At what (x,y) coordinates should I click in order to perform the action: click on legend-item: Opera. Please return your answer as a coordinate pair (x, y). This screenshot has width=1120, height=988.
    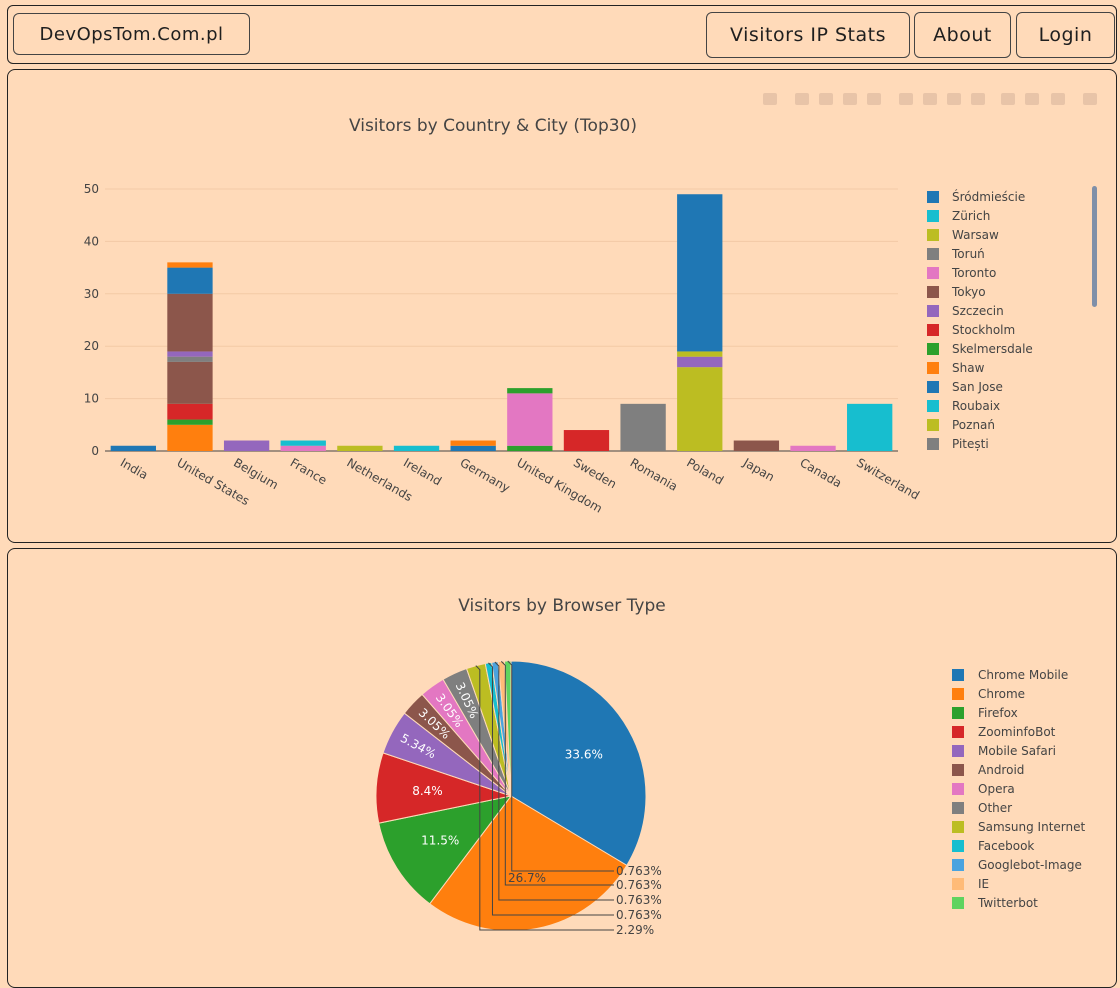
    Looking at the image, I should click on (983, 789).